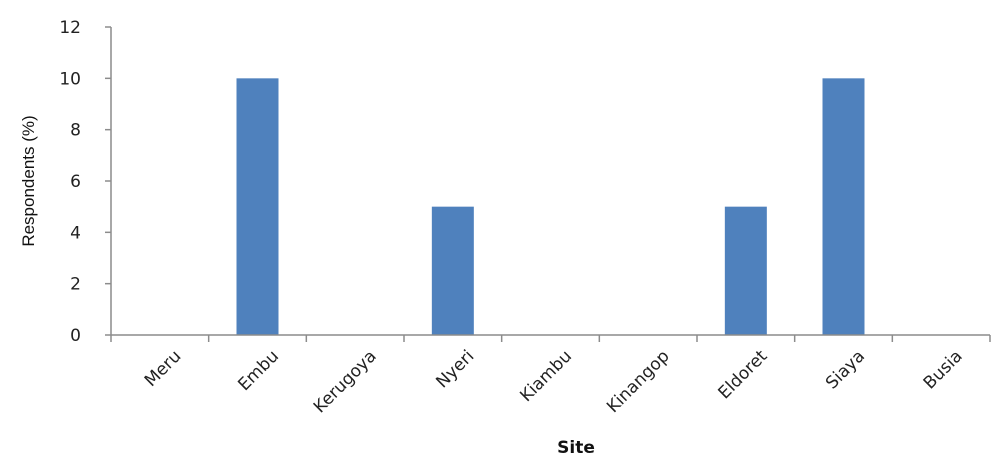  What do you see at coordinates (257, 206) in the screenshot?
I see `bar-embu` at bounding box center [257, 206].